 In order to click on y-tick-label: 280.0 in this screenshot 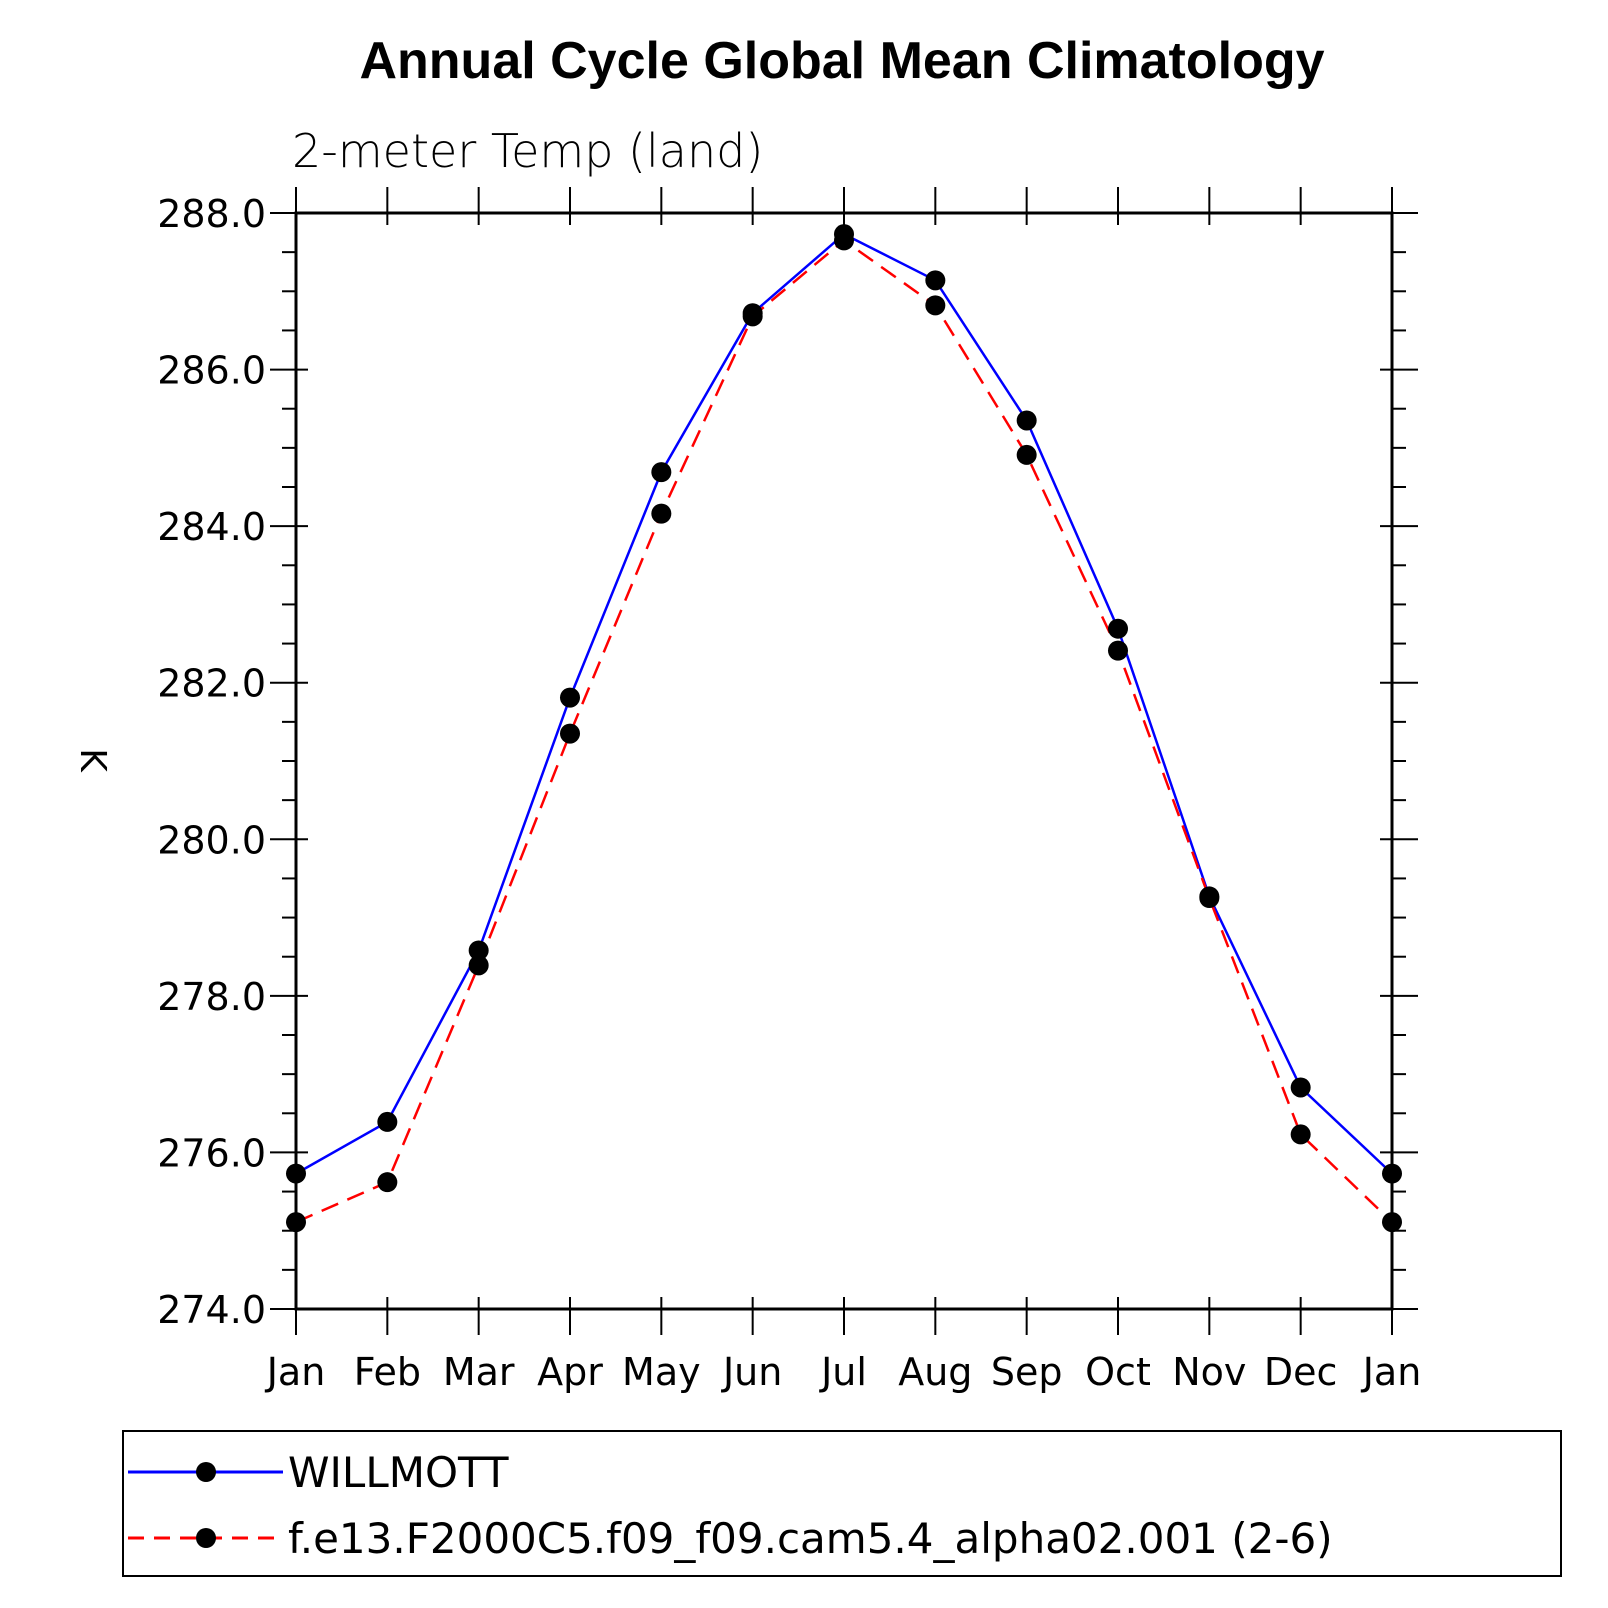, I will do `click(211, 840)`.